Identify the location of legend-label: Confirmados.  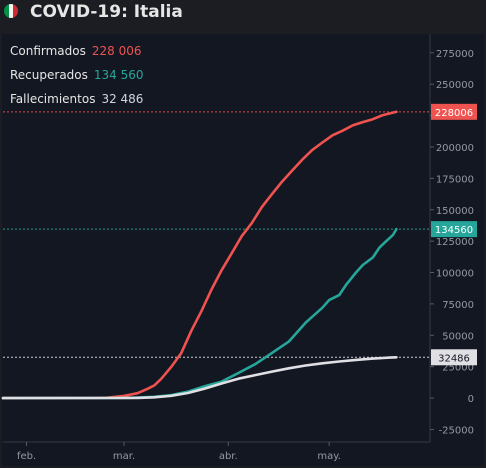
(48, 51).